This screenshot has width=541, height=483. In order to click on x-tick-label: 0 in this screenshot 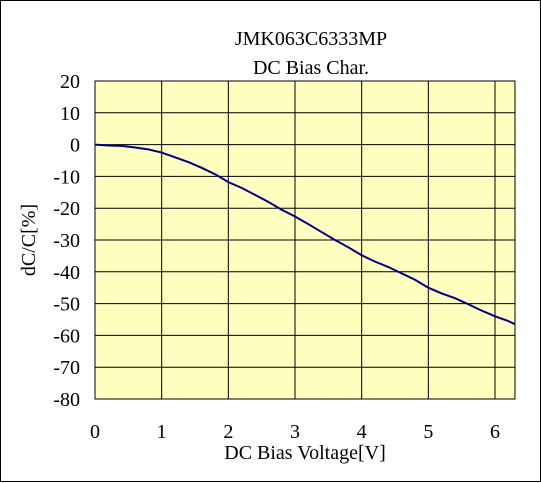, I will do `click(95, 432)`.